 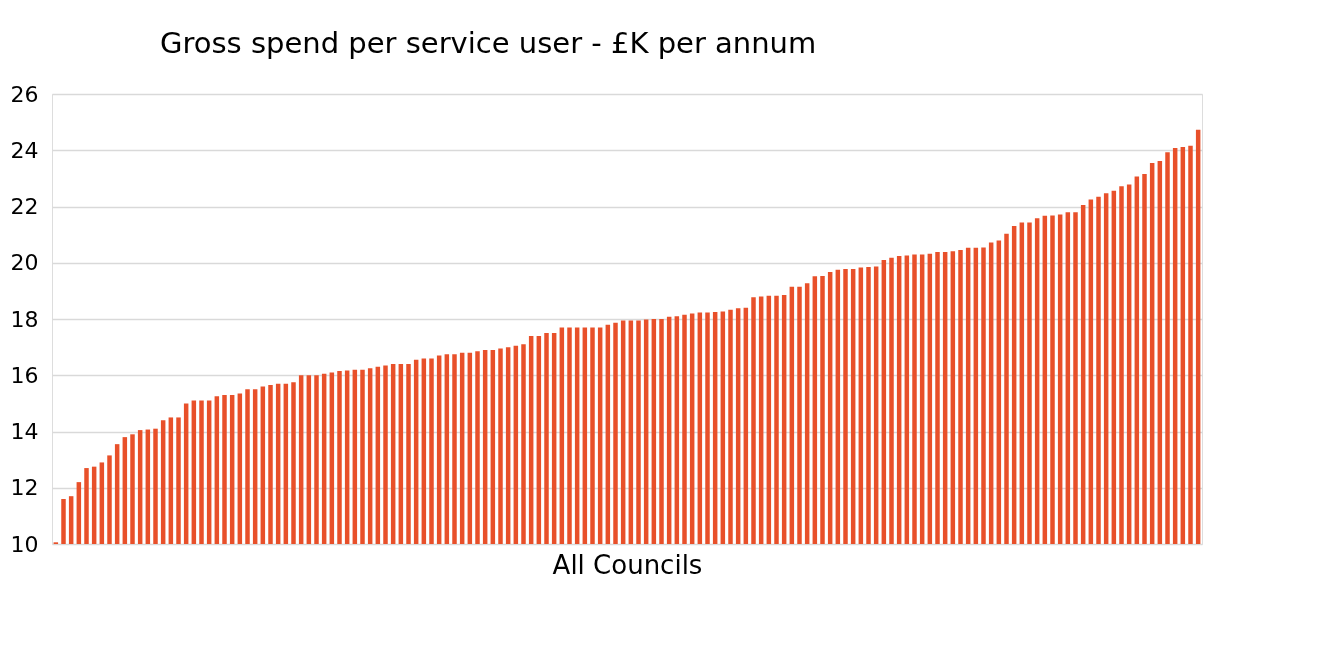 What do you see at coordinates (24, 488) in the screenshot?
I see `y-tick-label: 12` at bounding box center [24, 488].